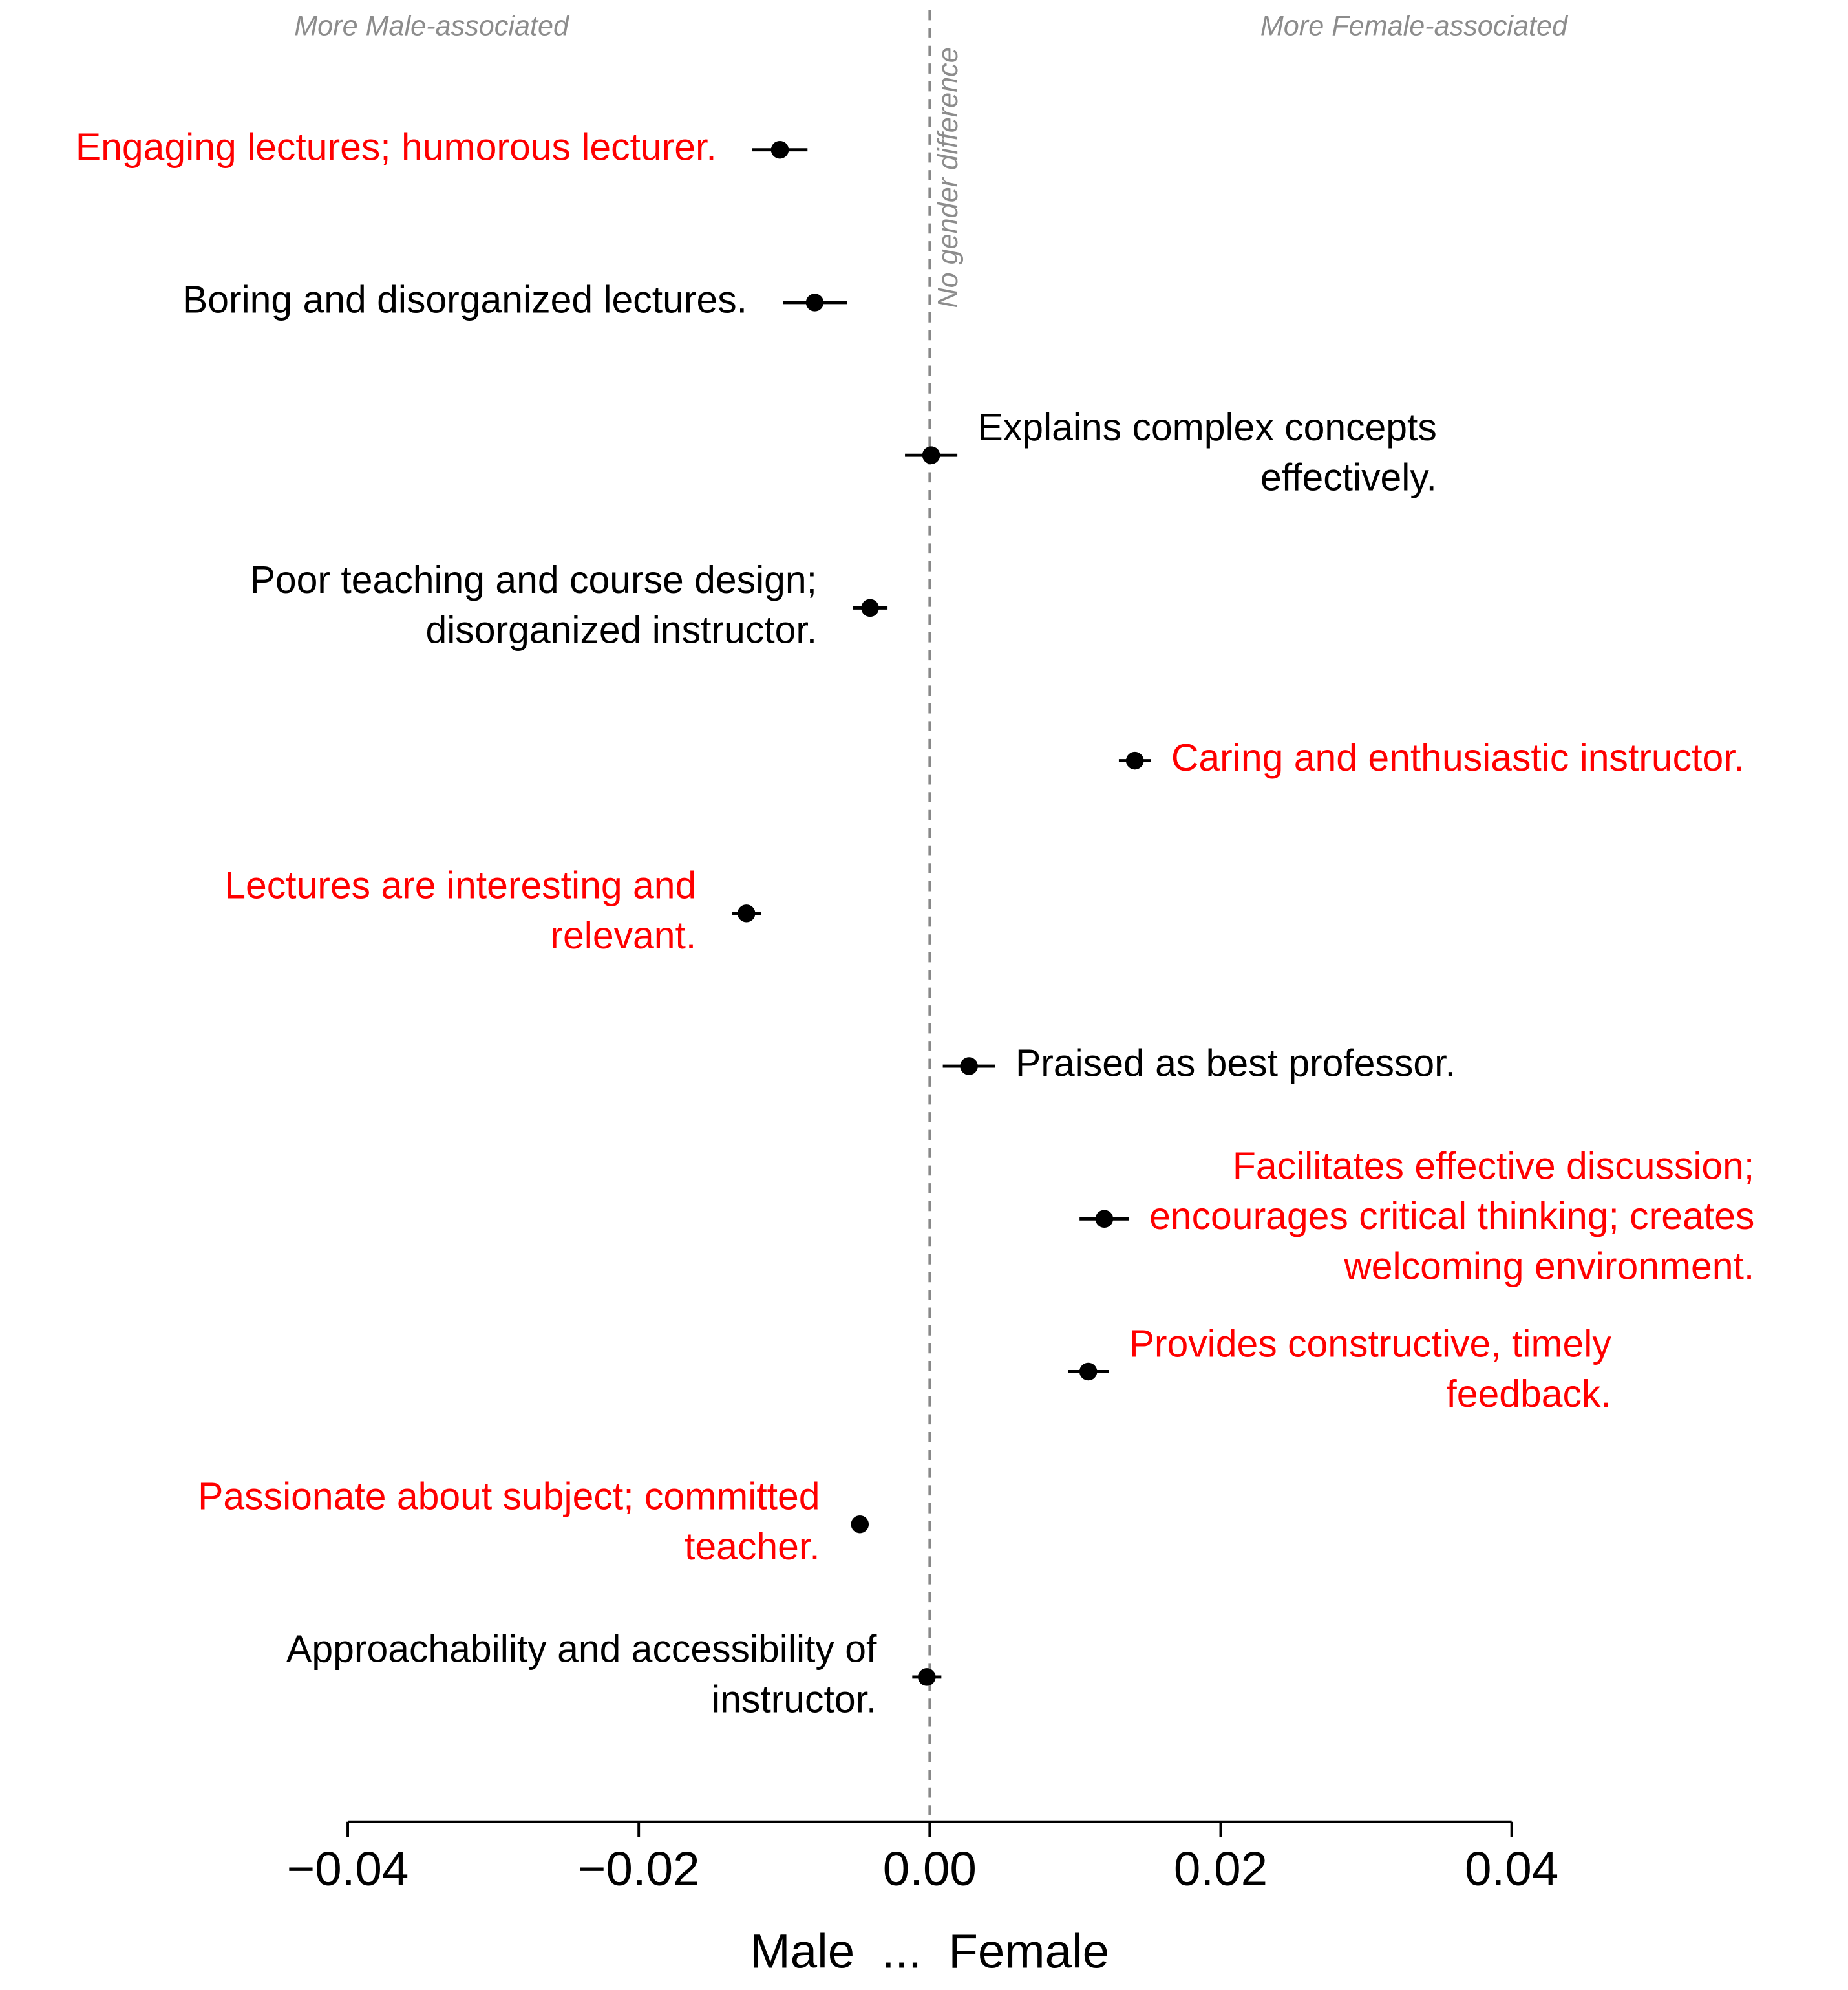  What do you see at coordinates (752, 1547) in the screenshot?
I see `category-label: teacher.` at bounding box center [752, 1547].